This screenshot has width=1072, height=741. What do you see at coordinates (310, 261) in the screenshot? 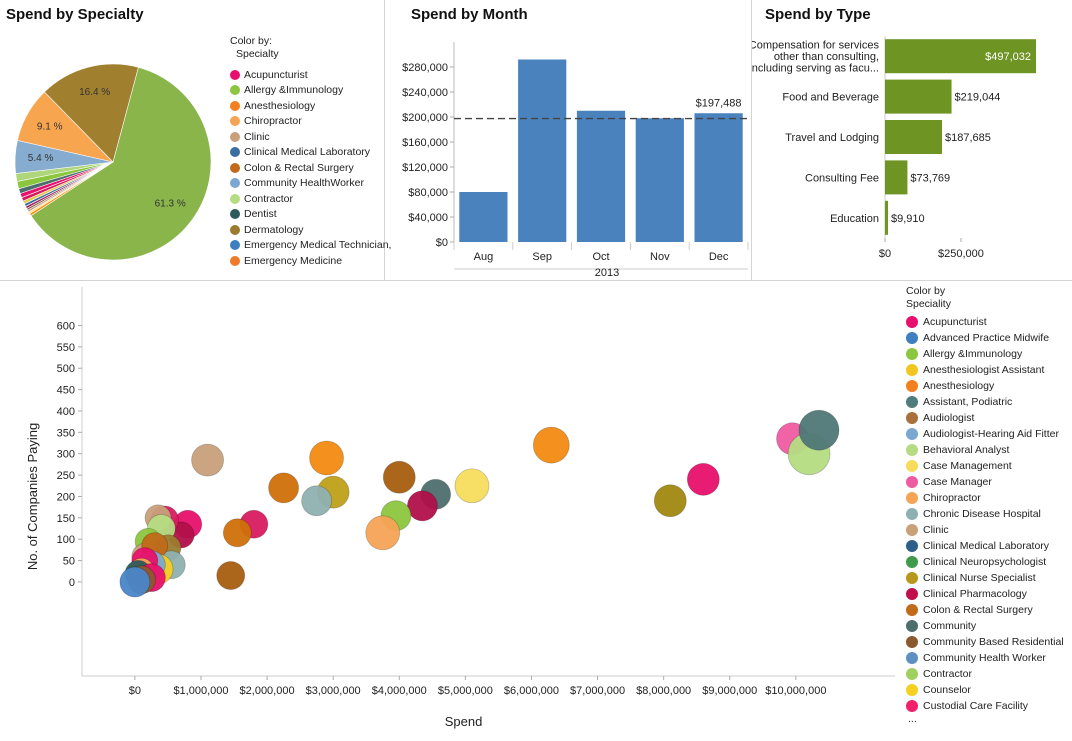
I see `pie-legend-item: Emergency Medicine` at bounding box center [310, 261].